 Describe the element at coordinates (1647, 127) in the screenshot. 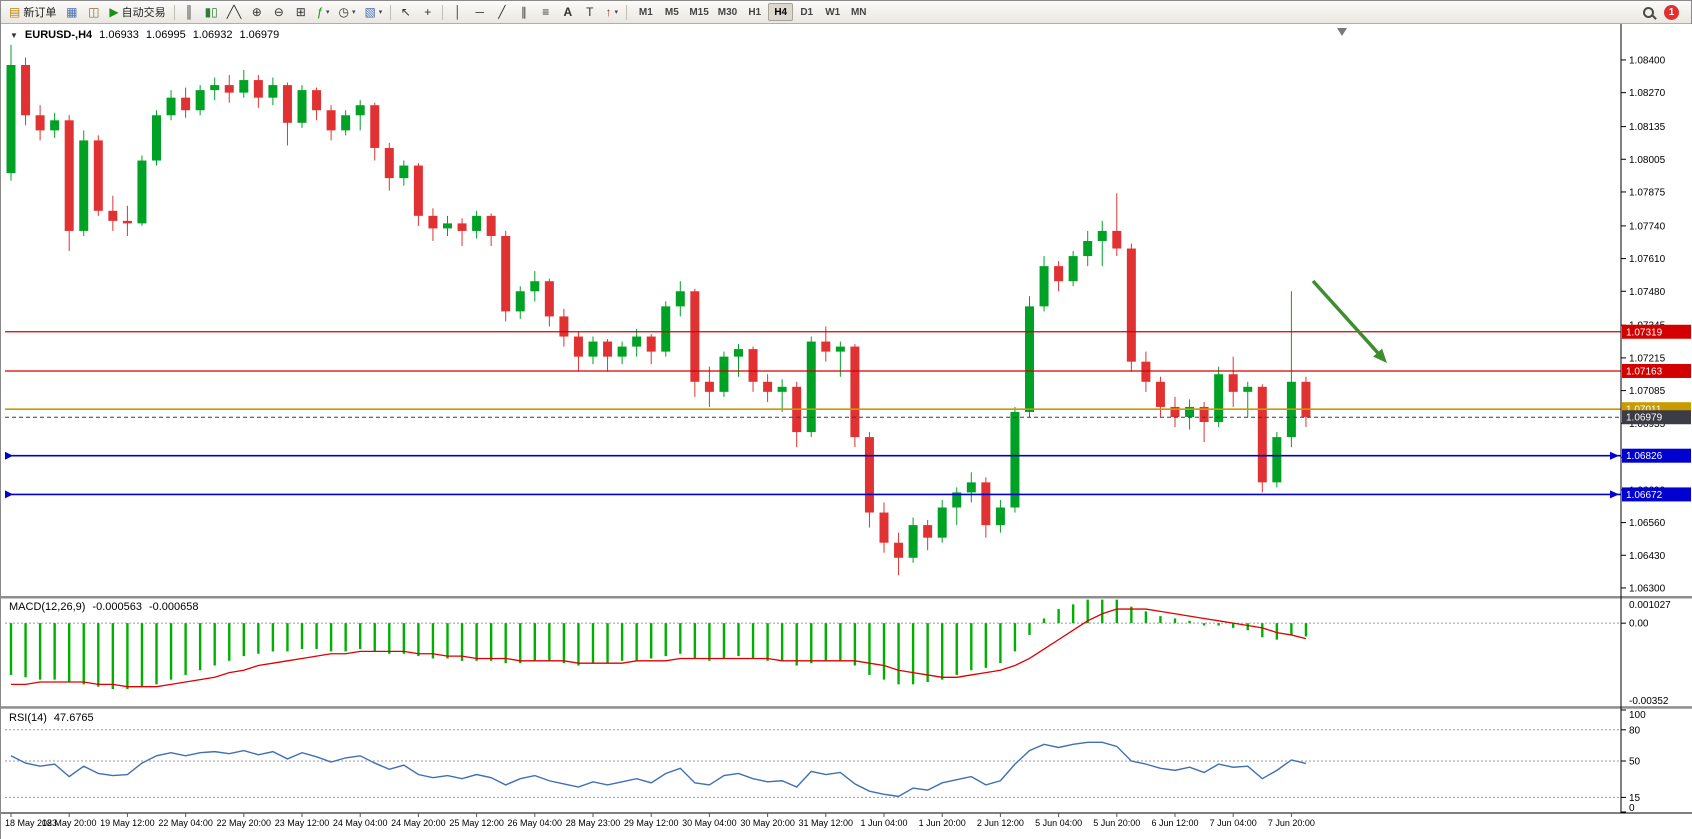

I see `price-scale-label: 1.08135` at that location.